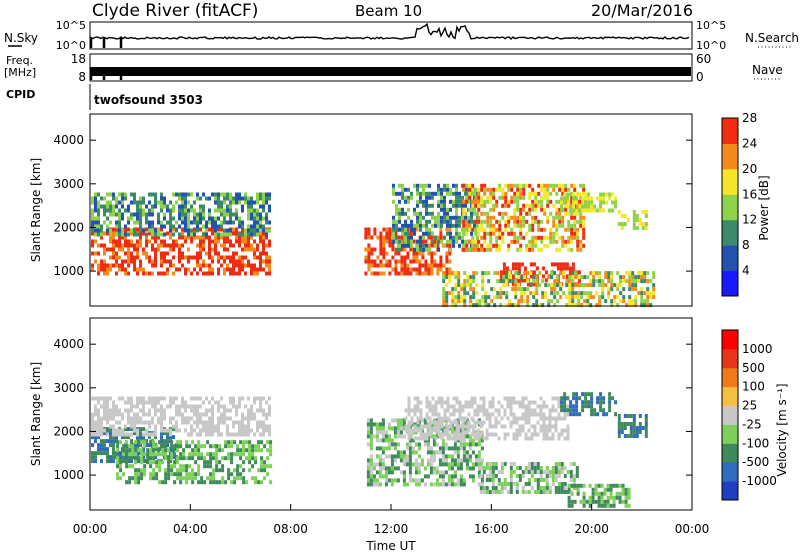  I want to click on velocity-cell-2022, so click(629, 505).